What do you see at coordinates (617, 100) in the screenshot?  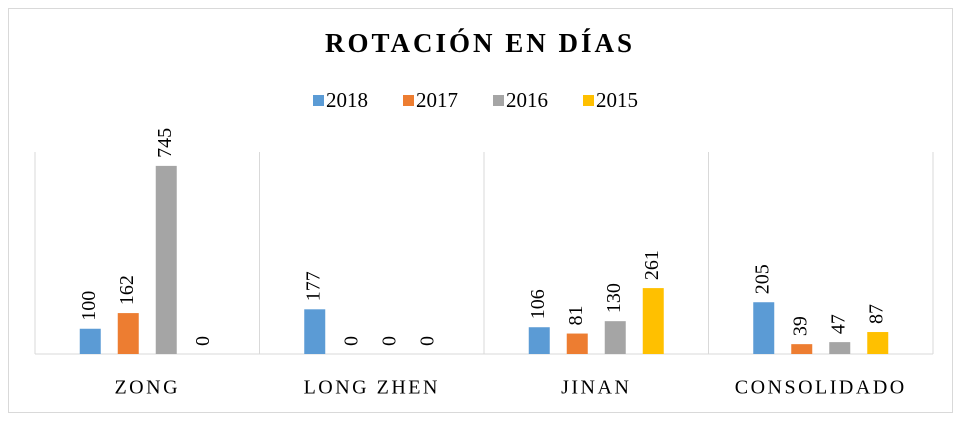 I see `legend-label: 2015` at bounding box center [617, 100].